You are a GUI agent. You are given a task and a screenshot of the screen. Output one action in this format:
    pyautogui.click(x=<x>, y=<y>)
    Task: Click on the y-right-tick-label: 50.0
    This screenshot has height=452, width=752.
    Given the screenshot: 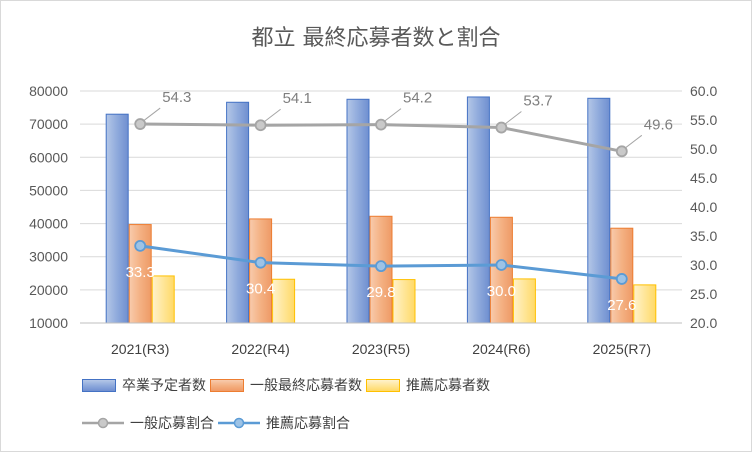 What is the action you would take?
    pyautogui.click(x=703, y=149)
    